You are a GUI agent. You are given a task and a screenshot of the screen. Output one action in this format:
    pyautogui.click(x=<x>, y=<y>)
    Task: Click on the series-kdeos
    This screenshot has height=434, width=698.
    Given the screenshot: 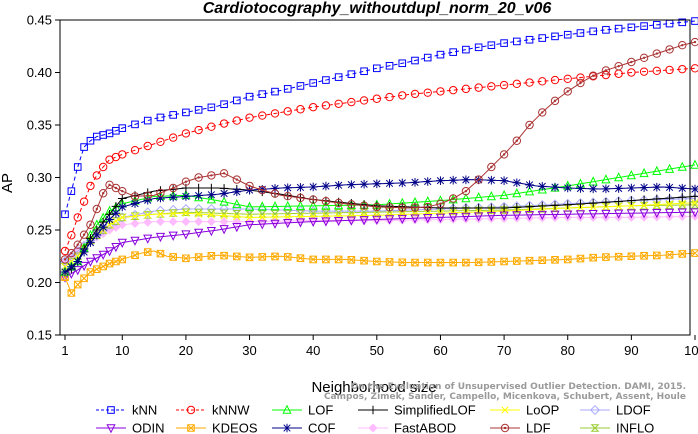 What is the action you would take?
    pyautogui.click(x=379, y=272)
    